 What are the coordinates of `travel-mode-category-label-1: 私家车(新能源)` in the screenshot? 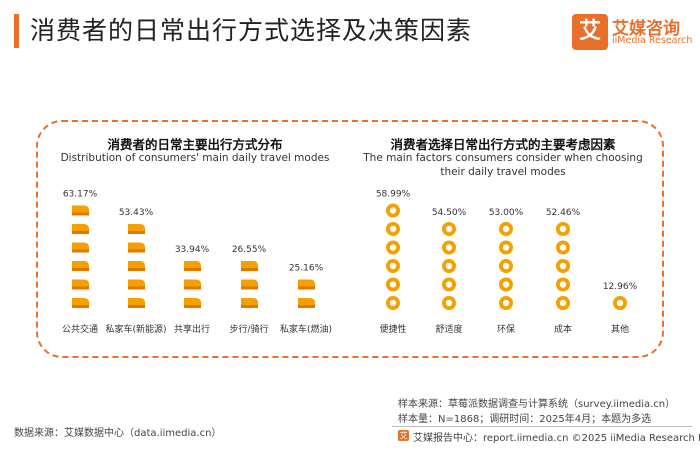 It's located at (135, 329).